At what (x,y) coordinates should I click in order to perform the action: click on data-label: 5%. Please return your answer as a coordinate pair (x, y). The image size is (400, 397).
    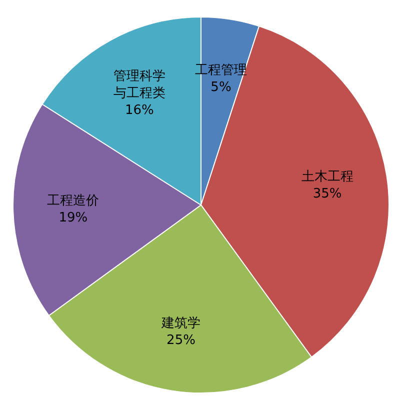
    Looking at the image, I should click on (221, 87).